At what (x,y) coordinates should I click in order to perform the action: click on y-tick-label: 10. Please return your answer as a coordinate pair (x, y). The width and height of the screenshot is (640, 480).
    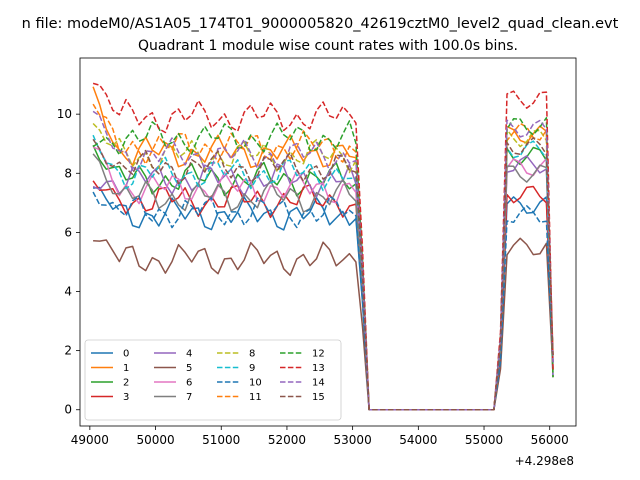
    Looking at the image, I should click on (64, 114).